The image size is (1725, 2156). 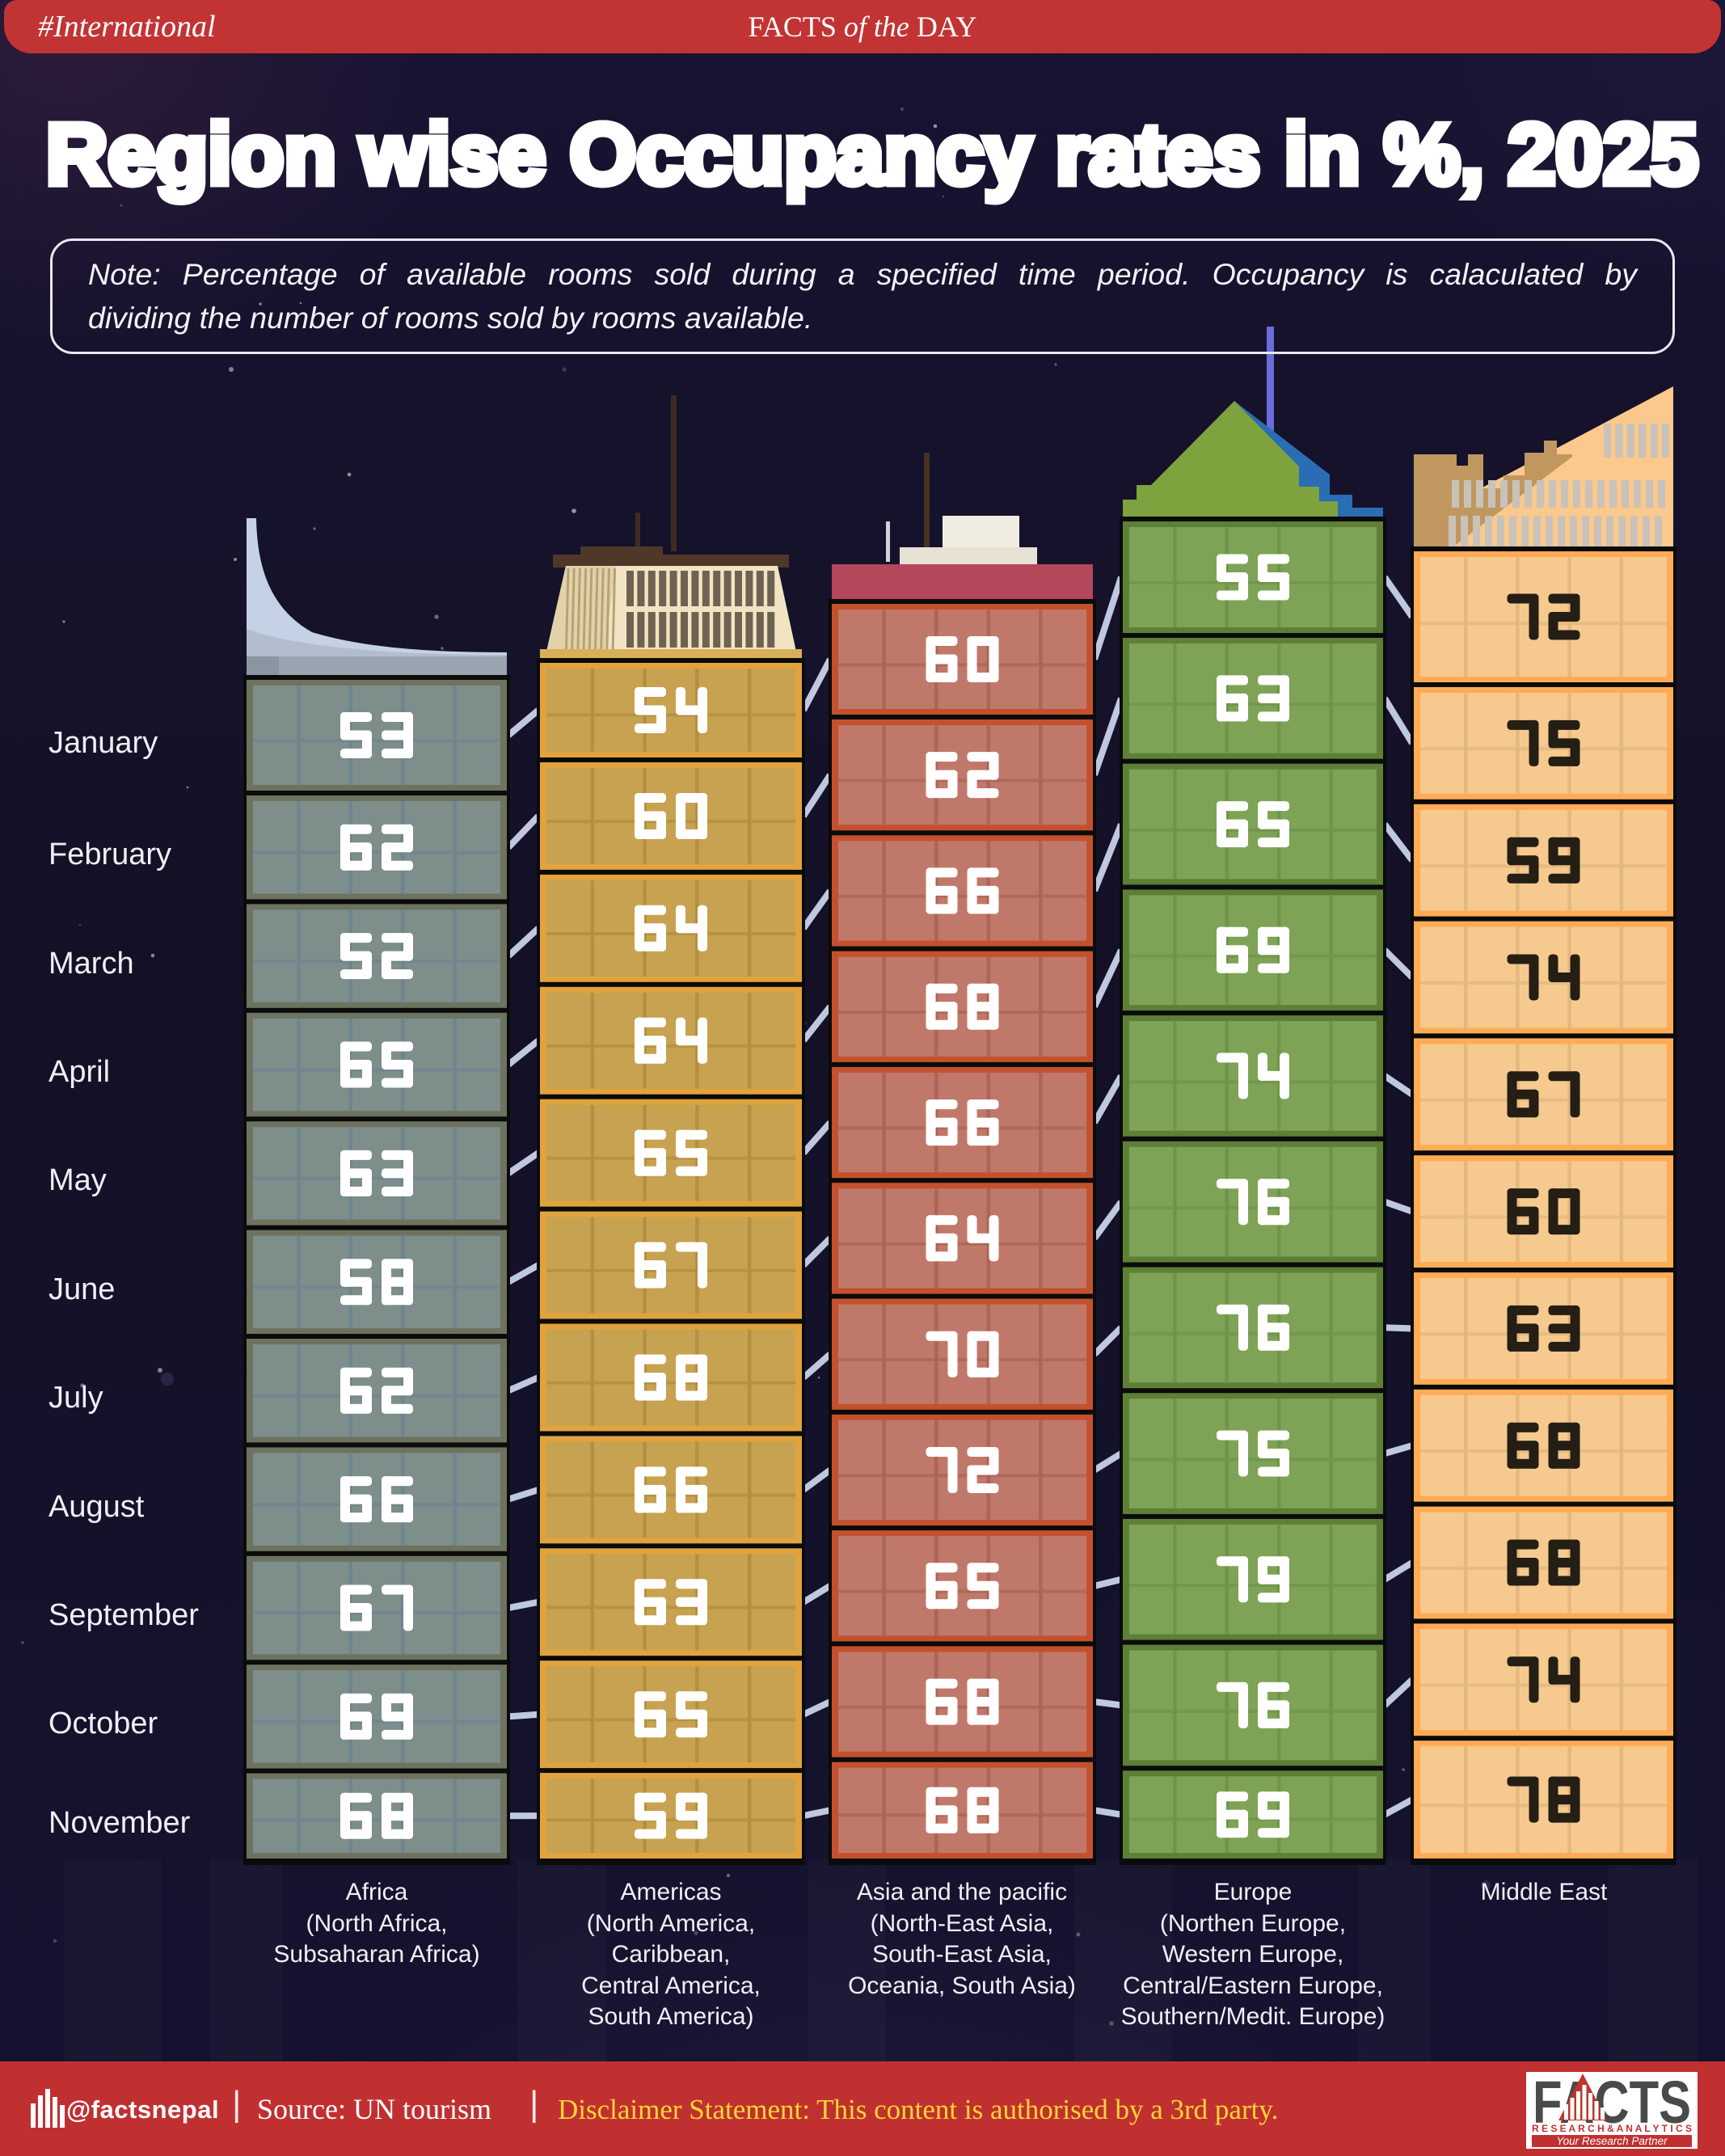 I want to click on svg-text:R E S E A R C H & A N A L: R E S E A R C H & A N A L Y T I C S, so click(x=1612, y=2129).